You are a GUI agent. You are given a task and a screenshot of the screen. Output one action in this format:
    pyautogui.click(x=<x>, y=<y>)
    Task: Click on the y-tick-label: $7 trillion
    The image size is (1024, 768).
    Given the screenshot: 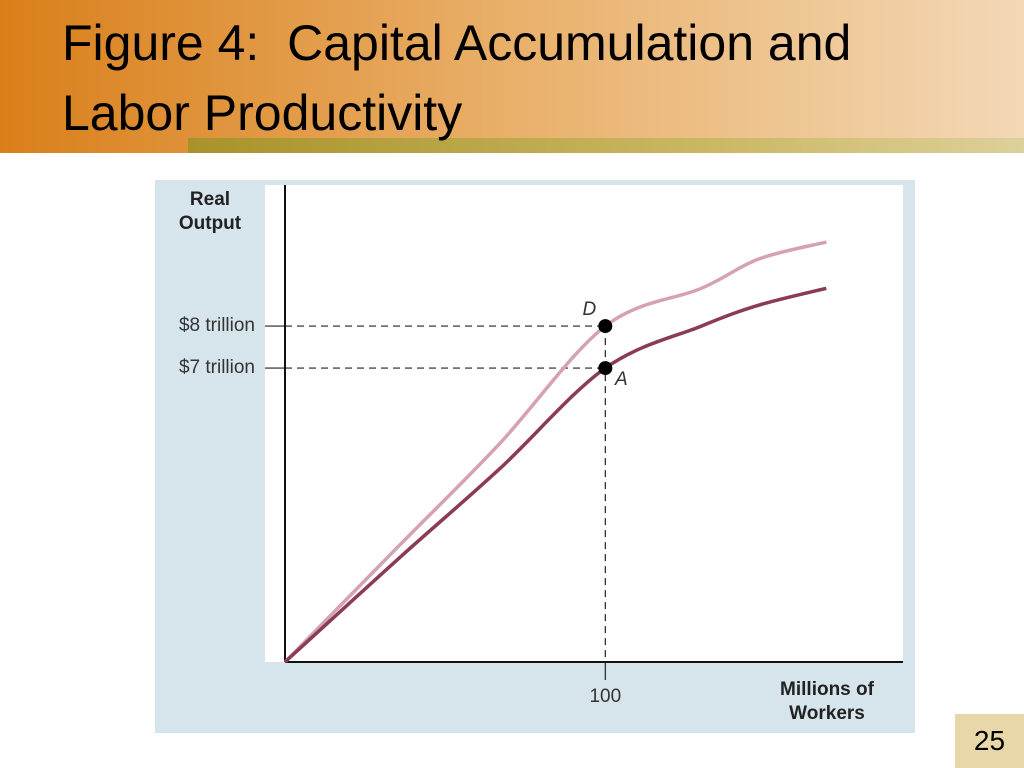 What is the action you would take?
    pyautogui.click(x=217, y=367)
    